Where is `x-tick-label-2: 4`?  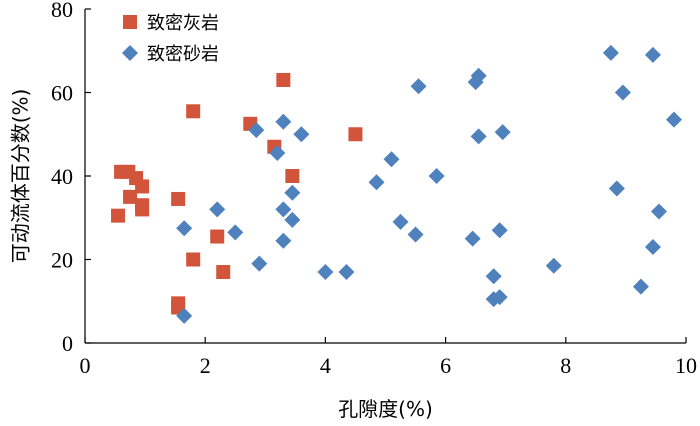 x-tick-label-2: 4 is located at coordinates (325, 365).